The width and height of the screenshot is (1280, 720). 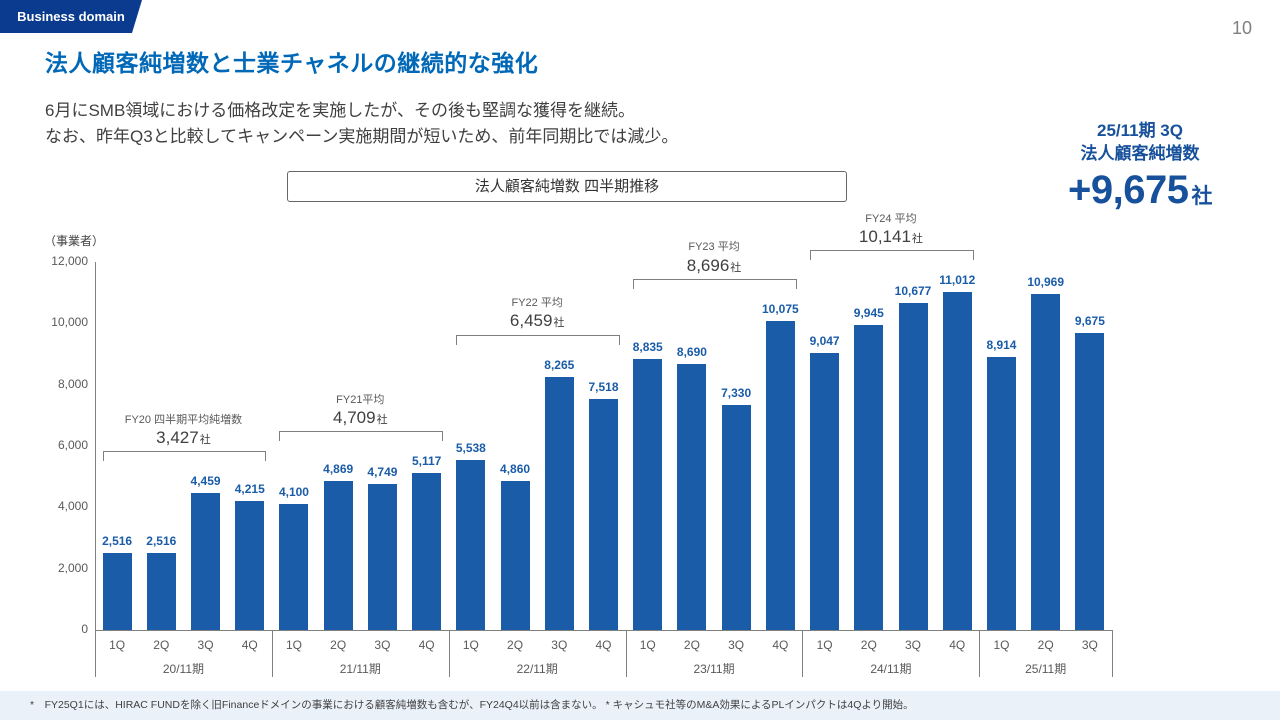 What do you see at coordinates (340, 110) in the screenshot?
I see `body-line-1: 6月にSMB領域における価格改定を実施したが、その後も堅調な獲得を継続。` at bounding box center [340, 110].